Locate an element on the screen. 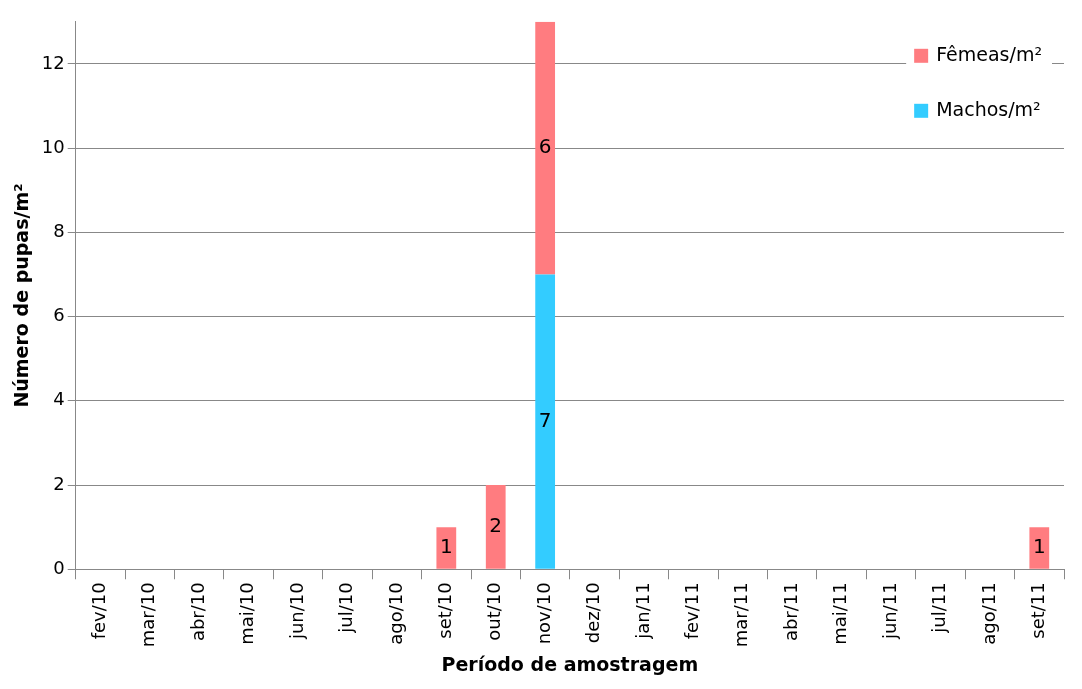 This screenshot has height=689, width=1082. y-tick-label: 0 is located at coordinates (59, 567).